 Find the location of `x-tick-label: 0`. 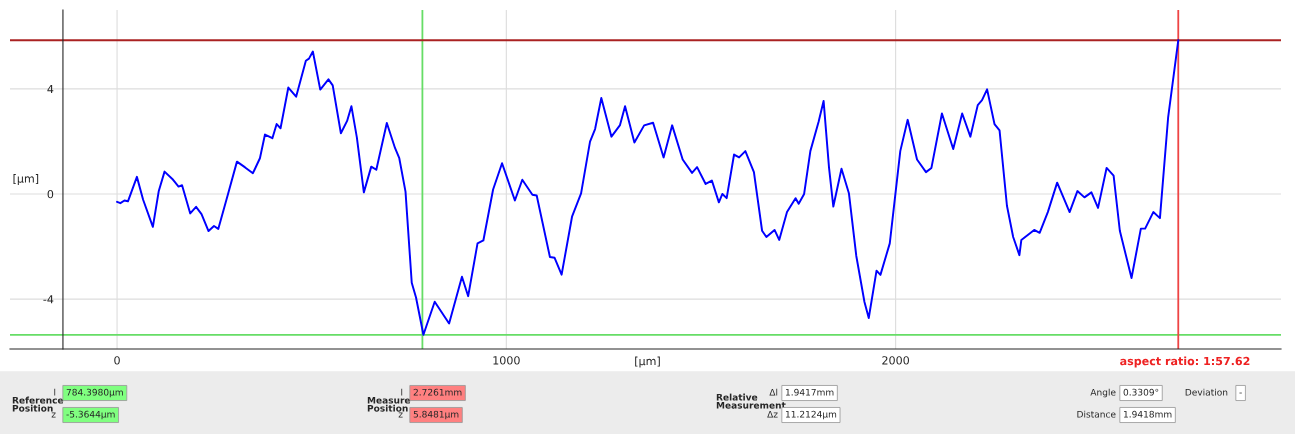

x-tick-label: 0 is located at coordinates (117, 360).